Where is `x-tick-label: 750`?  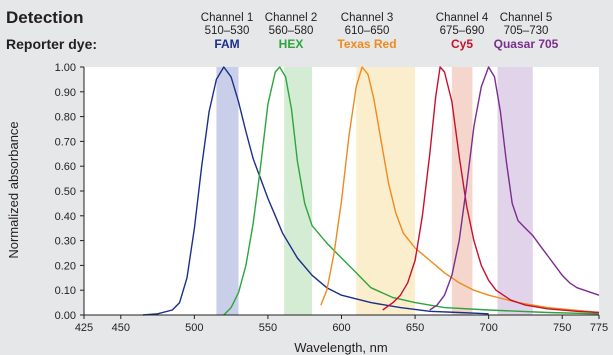 x-tick-label: 750 is located at coordinates (562, 328).